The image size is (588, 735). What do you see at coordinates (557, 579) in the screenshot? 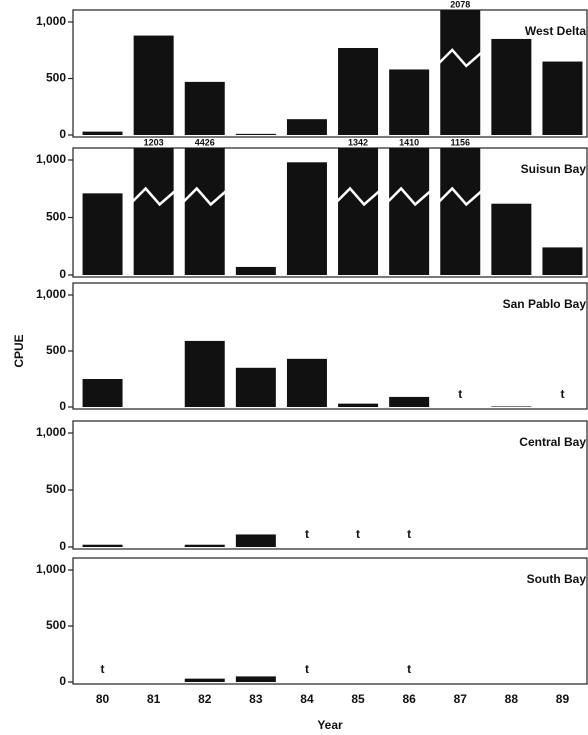
I see `panel-title: South Bay` at bounding box center [557, 579].